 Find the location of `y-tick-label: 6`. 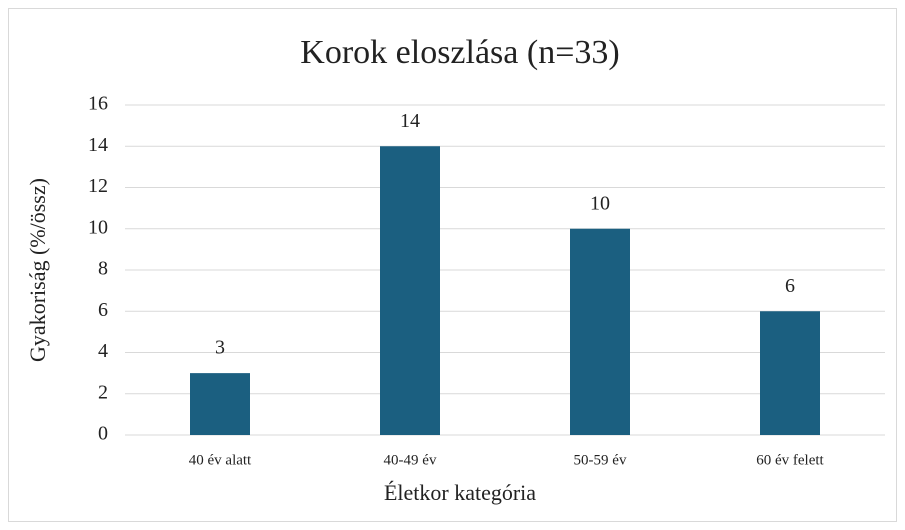

y-tick-label: 6 is located at coordinates (103, 310).